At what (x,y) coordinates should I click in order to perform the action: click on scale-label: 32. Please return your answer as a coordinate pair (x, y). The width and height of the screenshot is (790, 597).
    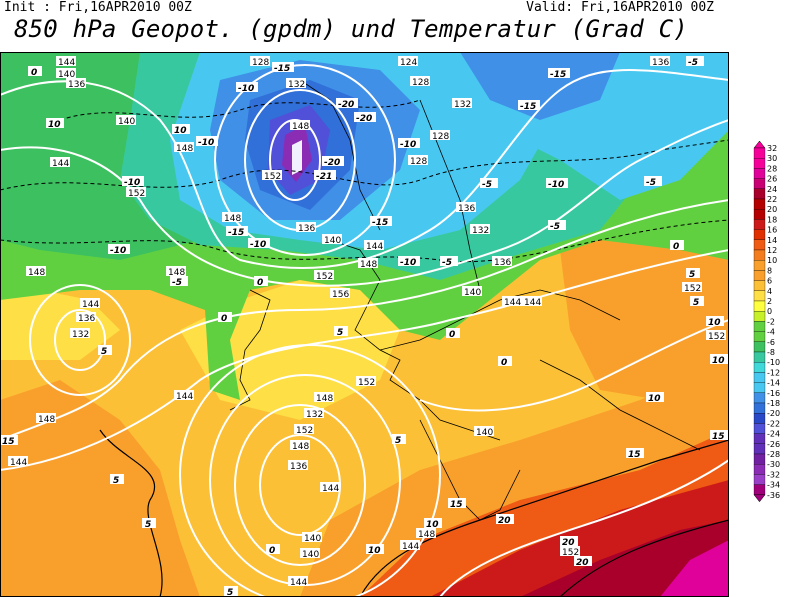
    Looking at the image, I should click on (772, 148).